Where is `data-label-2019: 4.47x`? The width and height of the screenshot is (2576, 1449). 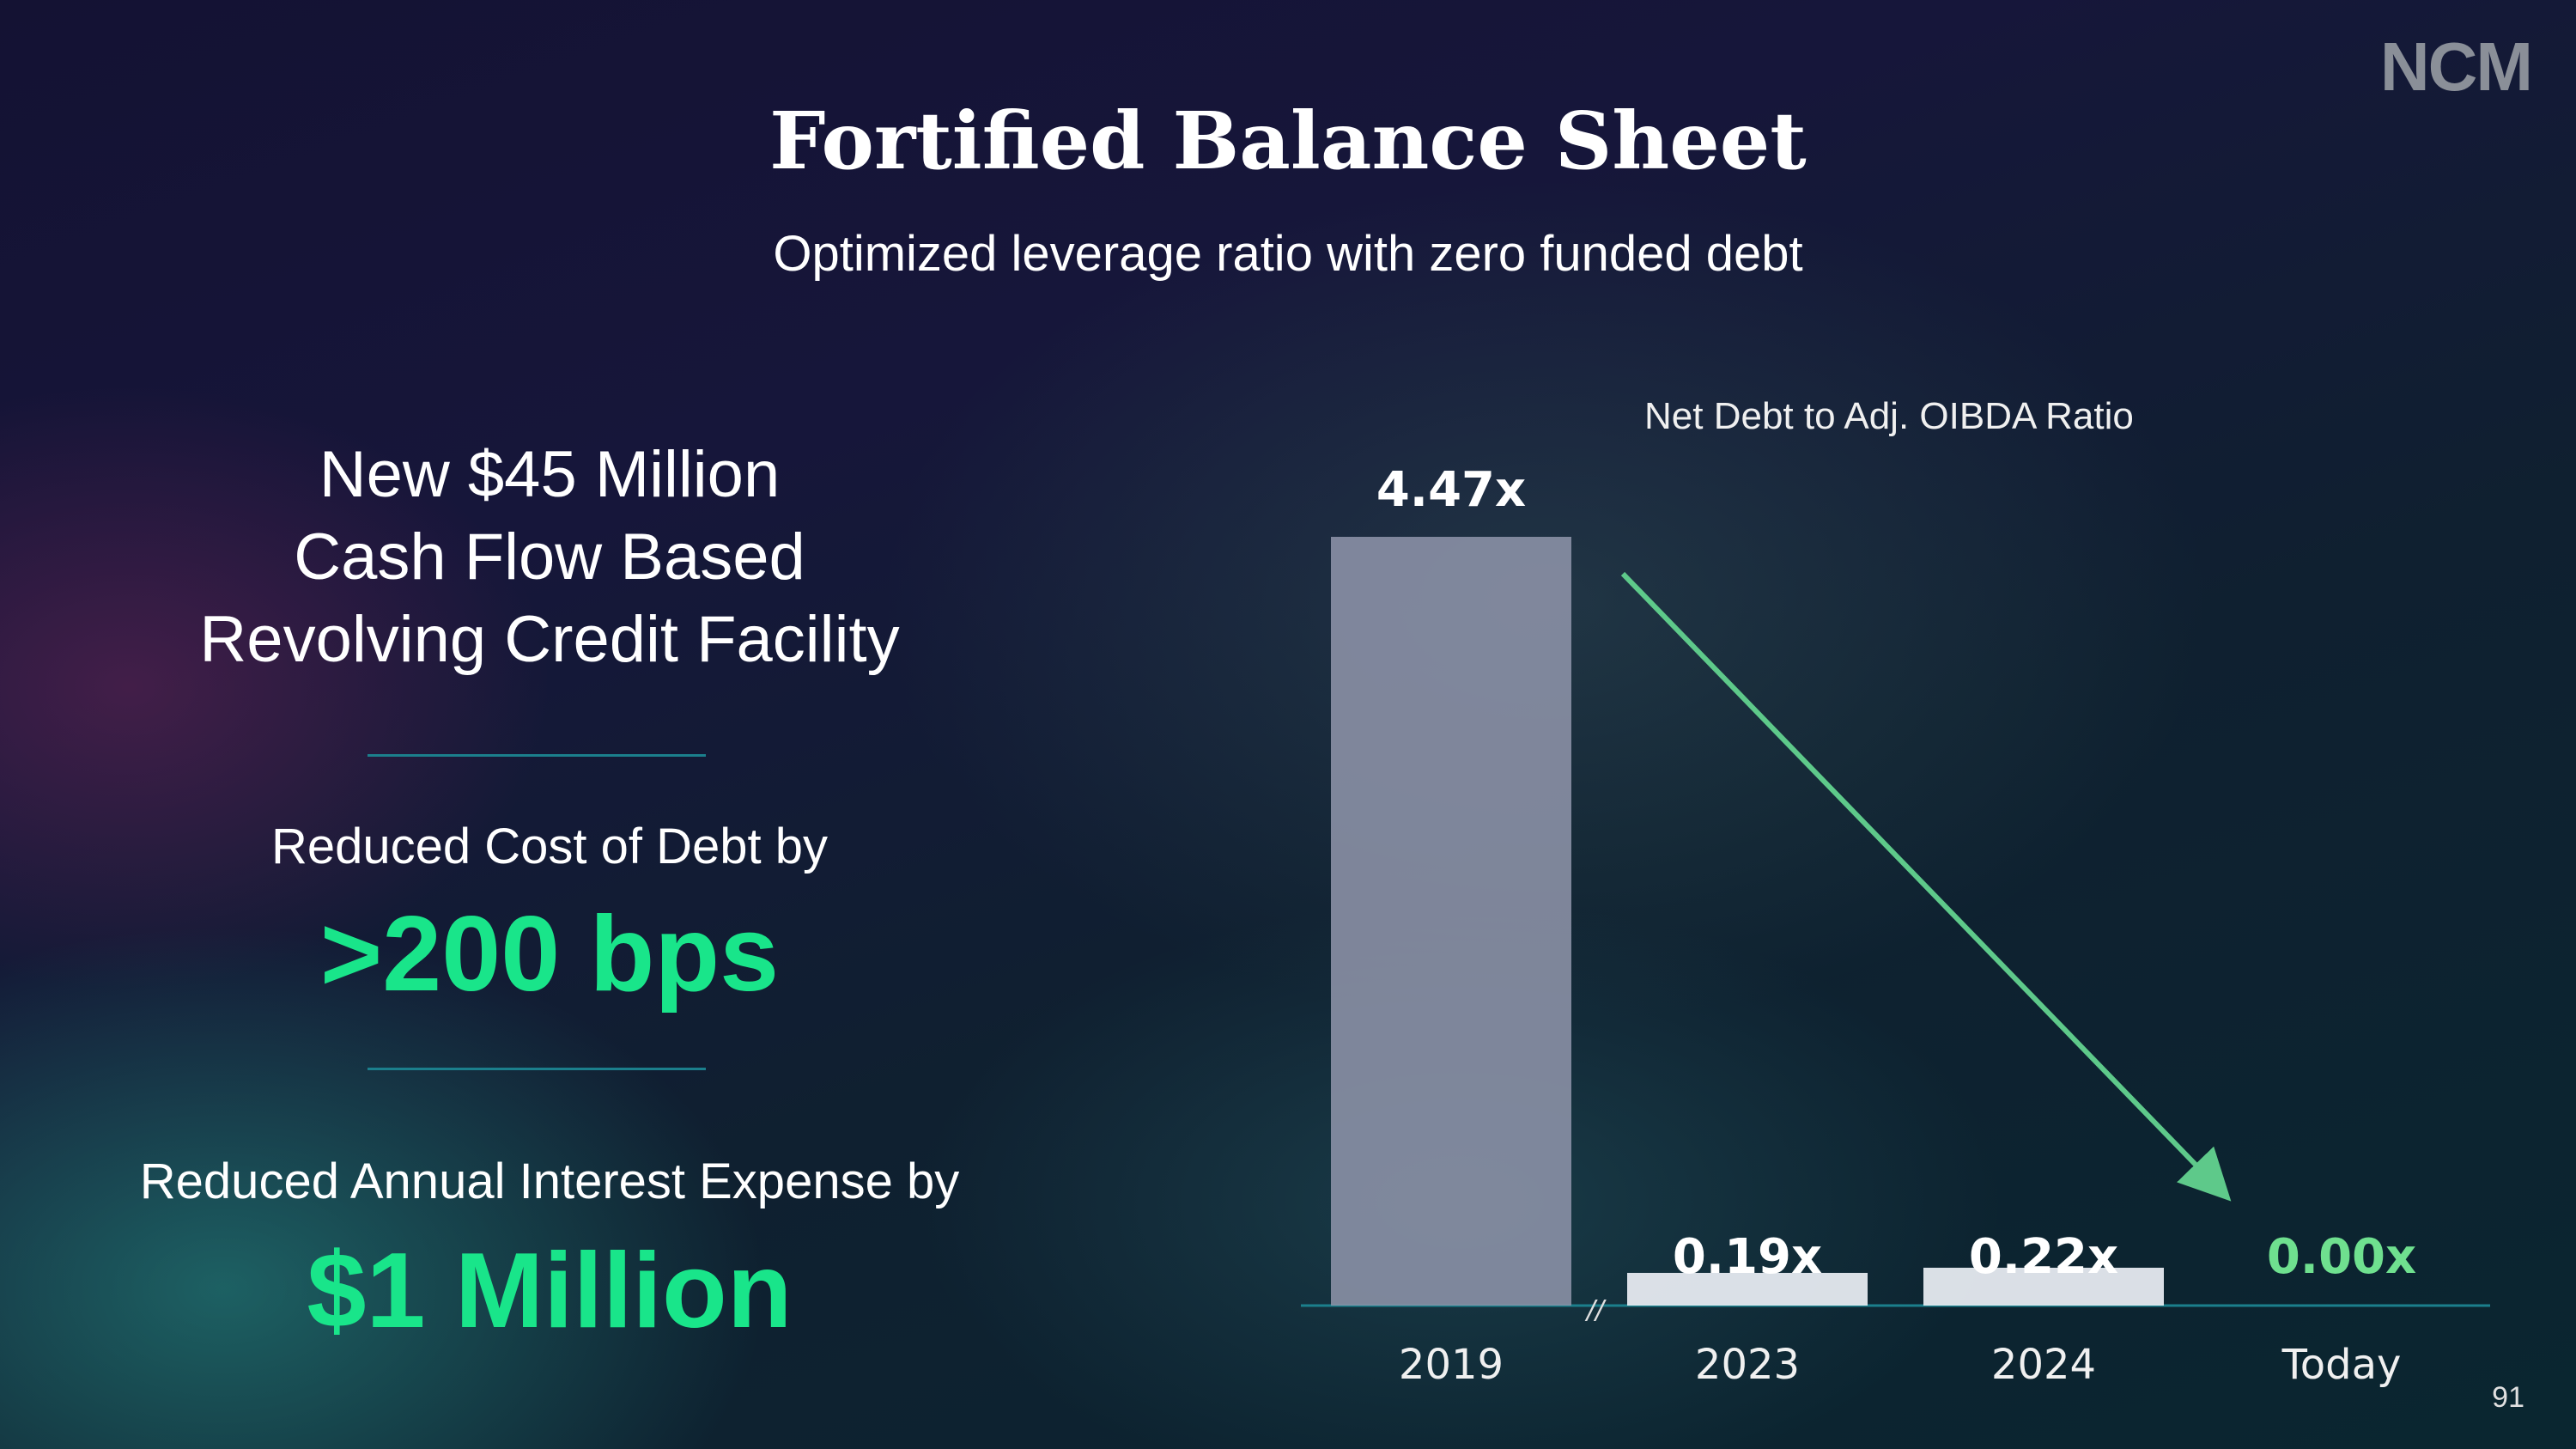
data-label-2019: 4.47x is located at coordinates (1451, 490).